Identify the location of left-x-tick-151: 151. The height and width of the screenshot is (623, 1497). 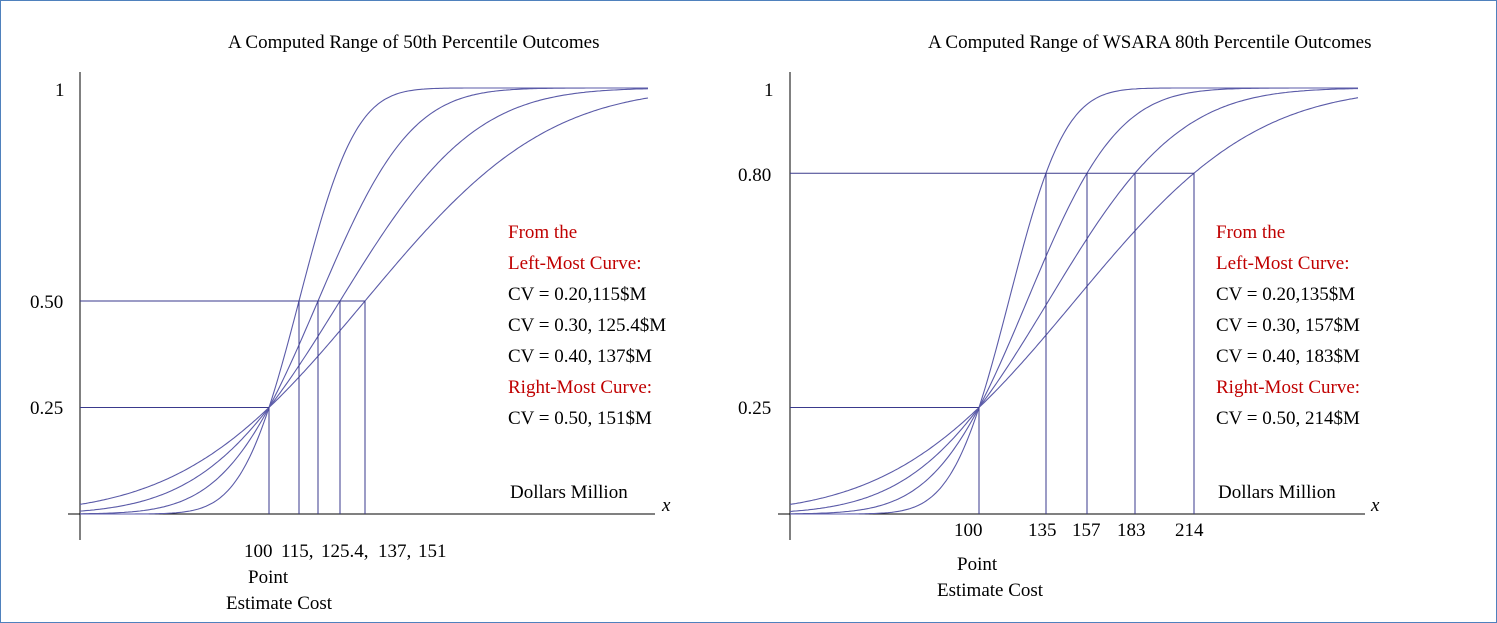
(432, 551).